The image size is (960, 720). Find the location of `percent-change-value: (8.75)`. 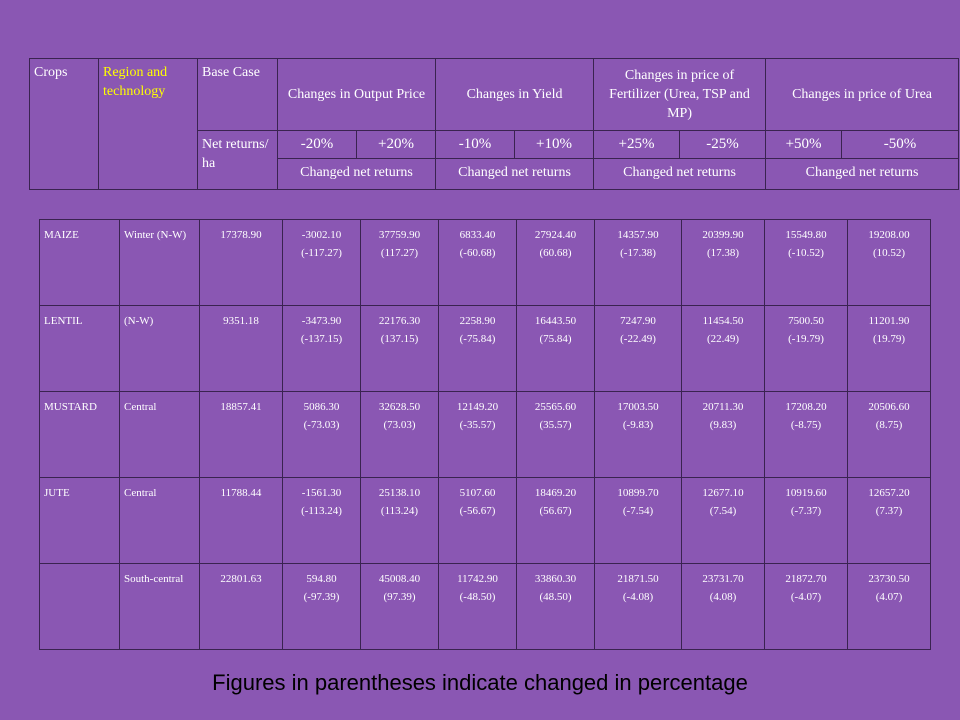

percent-change-value: (8.75) is located at coordinates (889, 425).